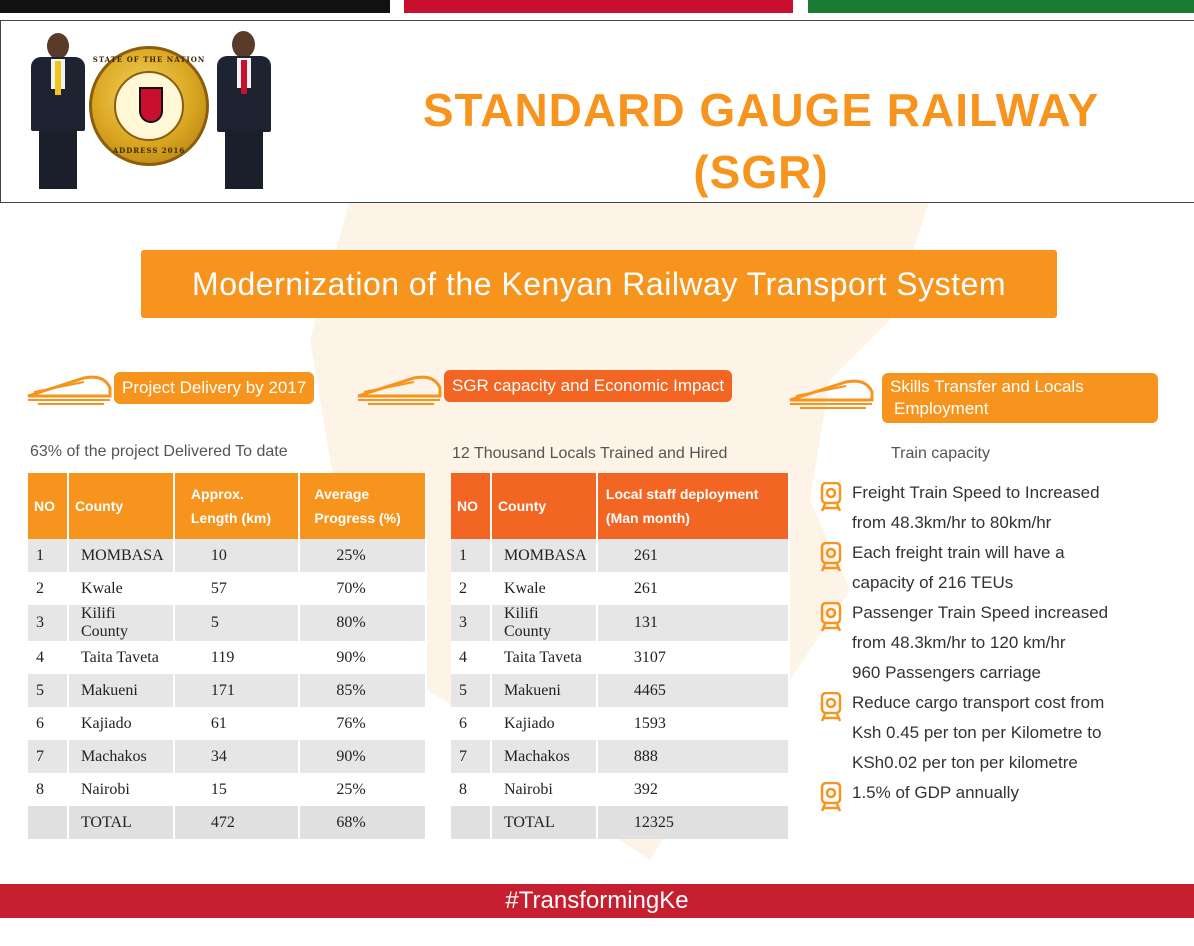  Describe the element at coordinates (363, 822) in the screenshot. I see `cell-total-progress: 68%` at that location.